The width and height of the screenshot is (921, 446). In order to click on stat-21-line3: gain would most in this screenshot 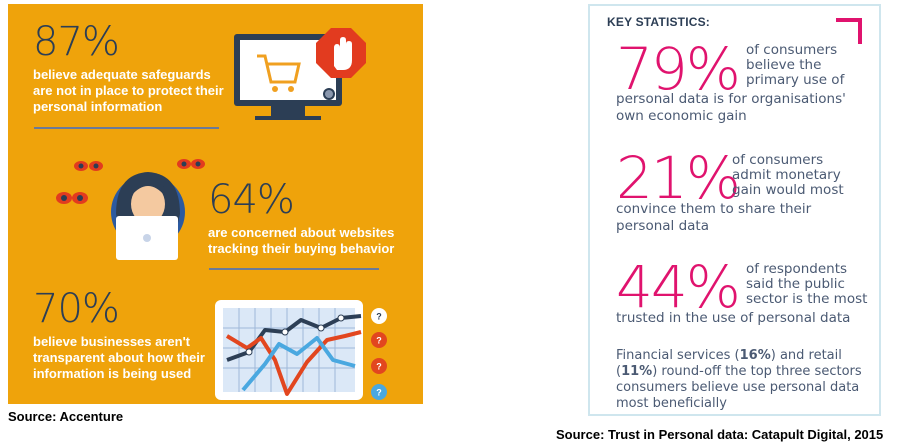, I will do `click(788, 190)`.